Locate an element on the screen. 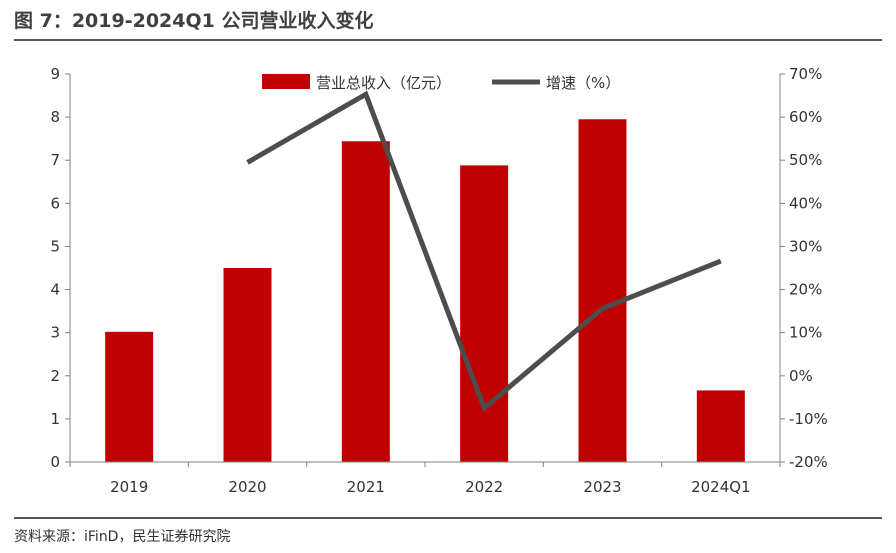  footer-divider is located at coordinates (448, 518).